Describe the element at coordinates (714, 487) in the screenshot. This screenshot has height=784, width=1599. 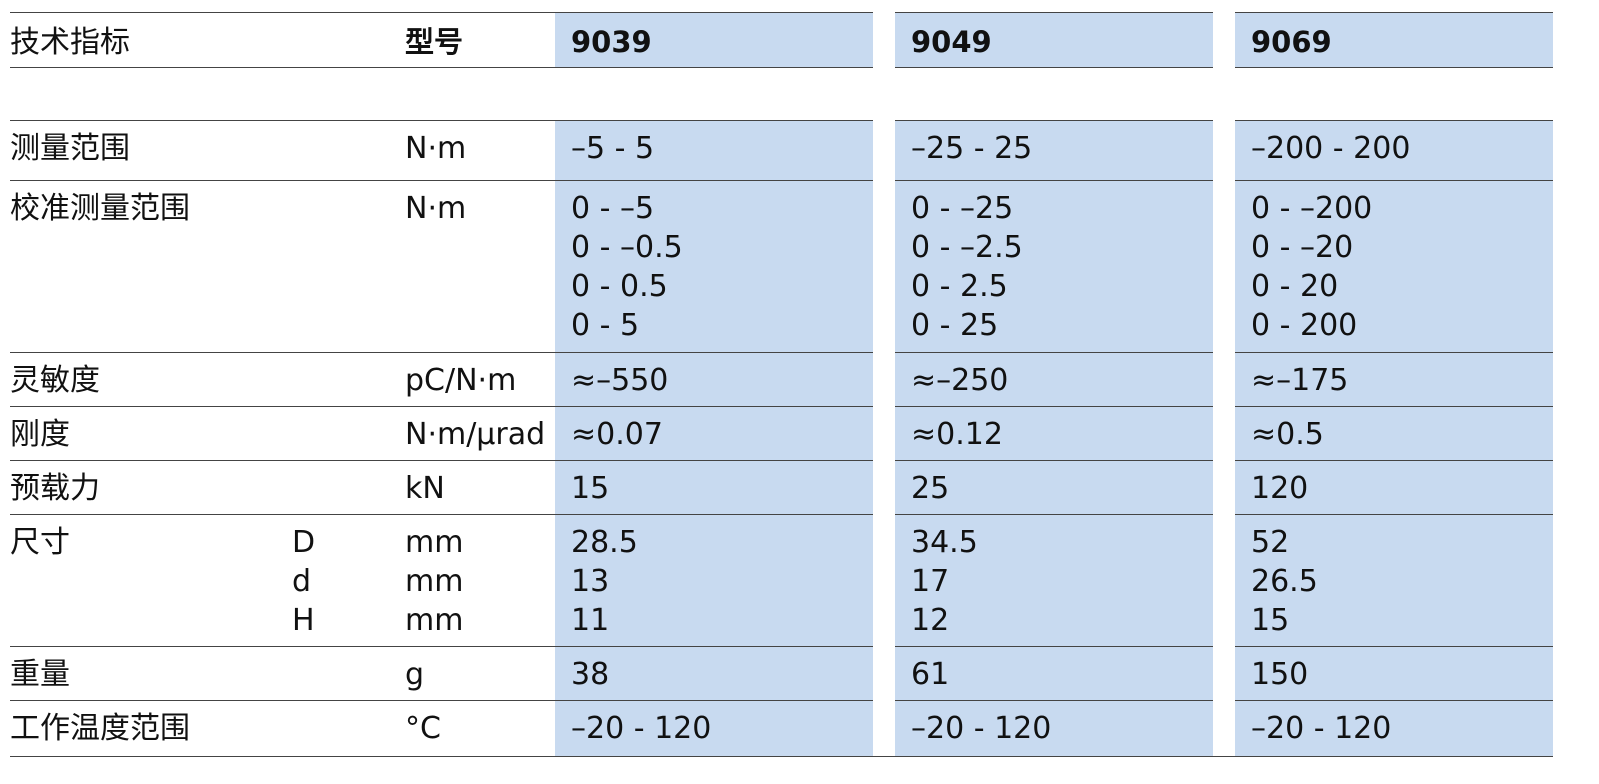
I see `value-cell-9039: 15` at that location.